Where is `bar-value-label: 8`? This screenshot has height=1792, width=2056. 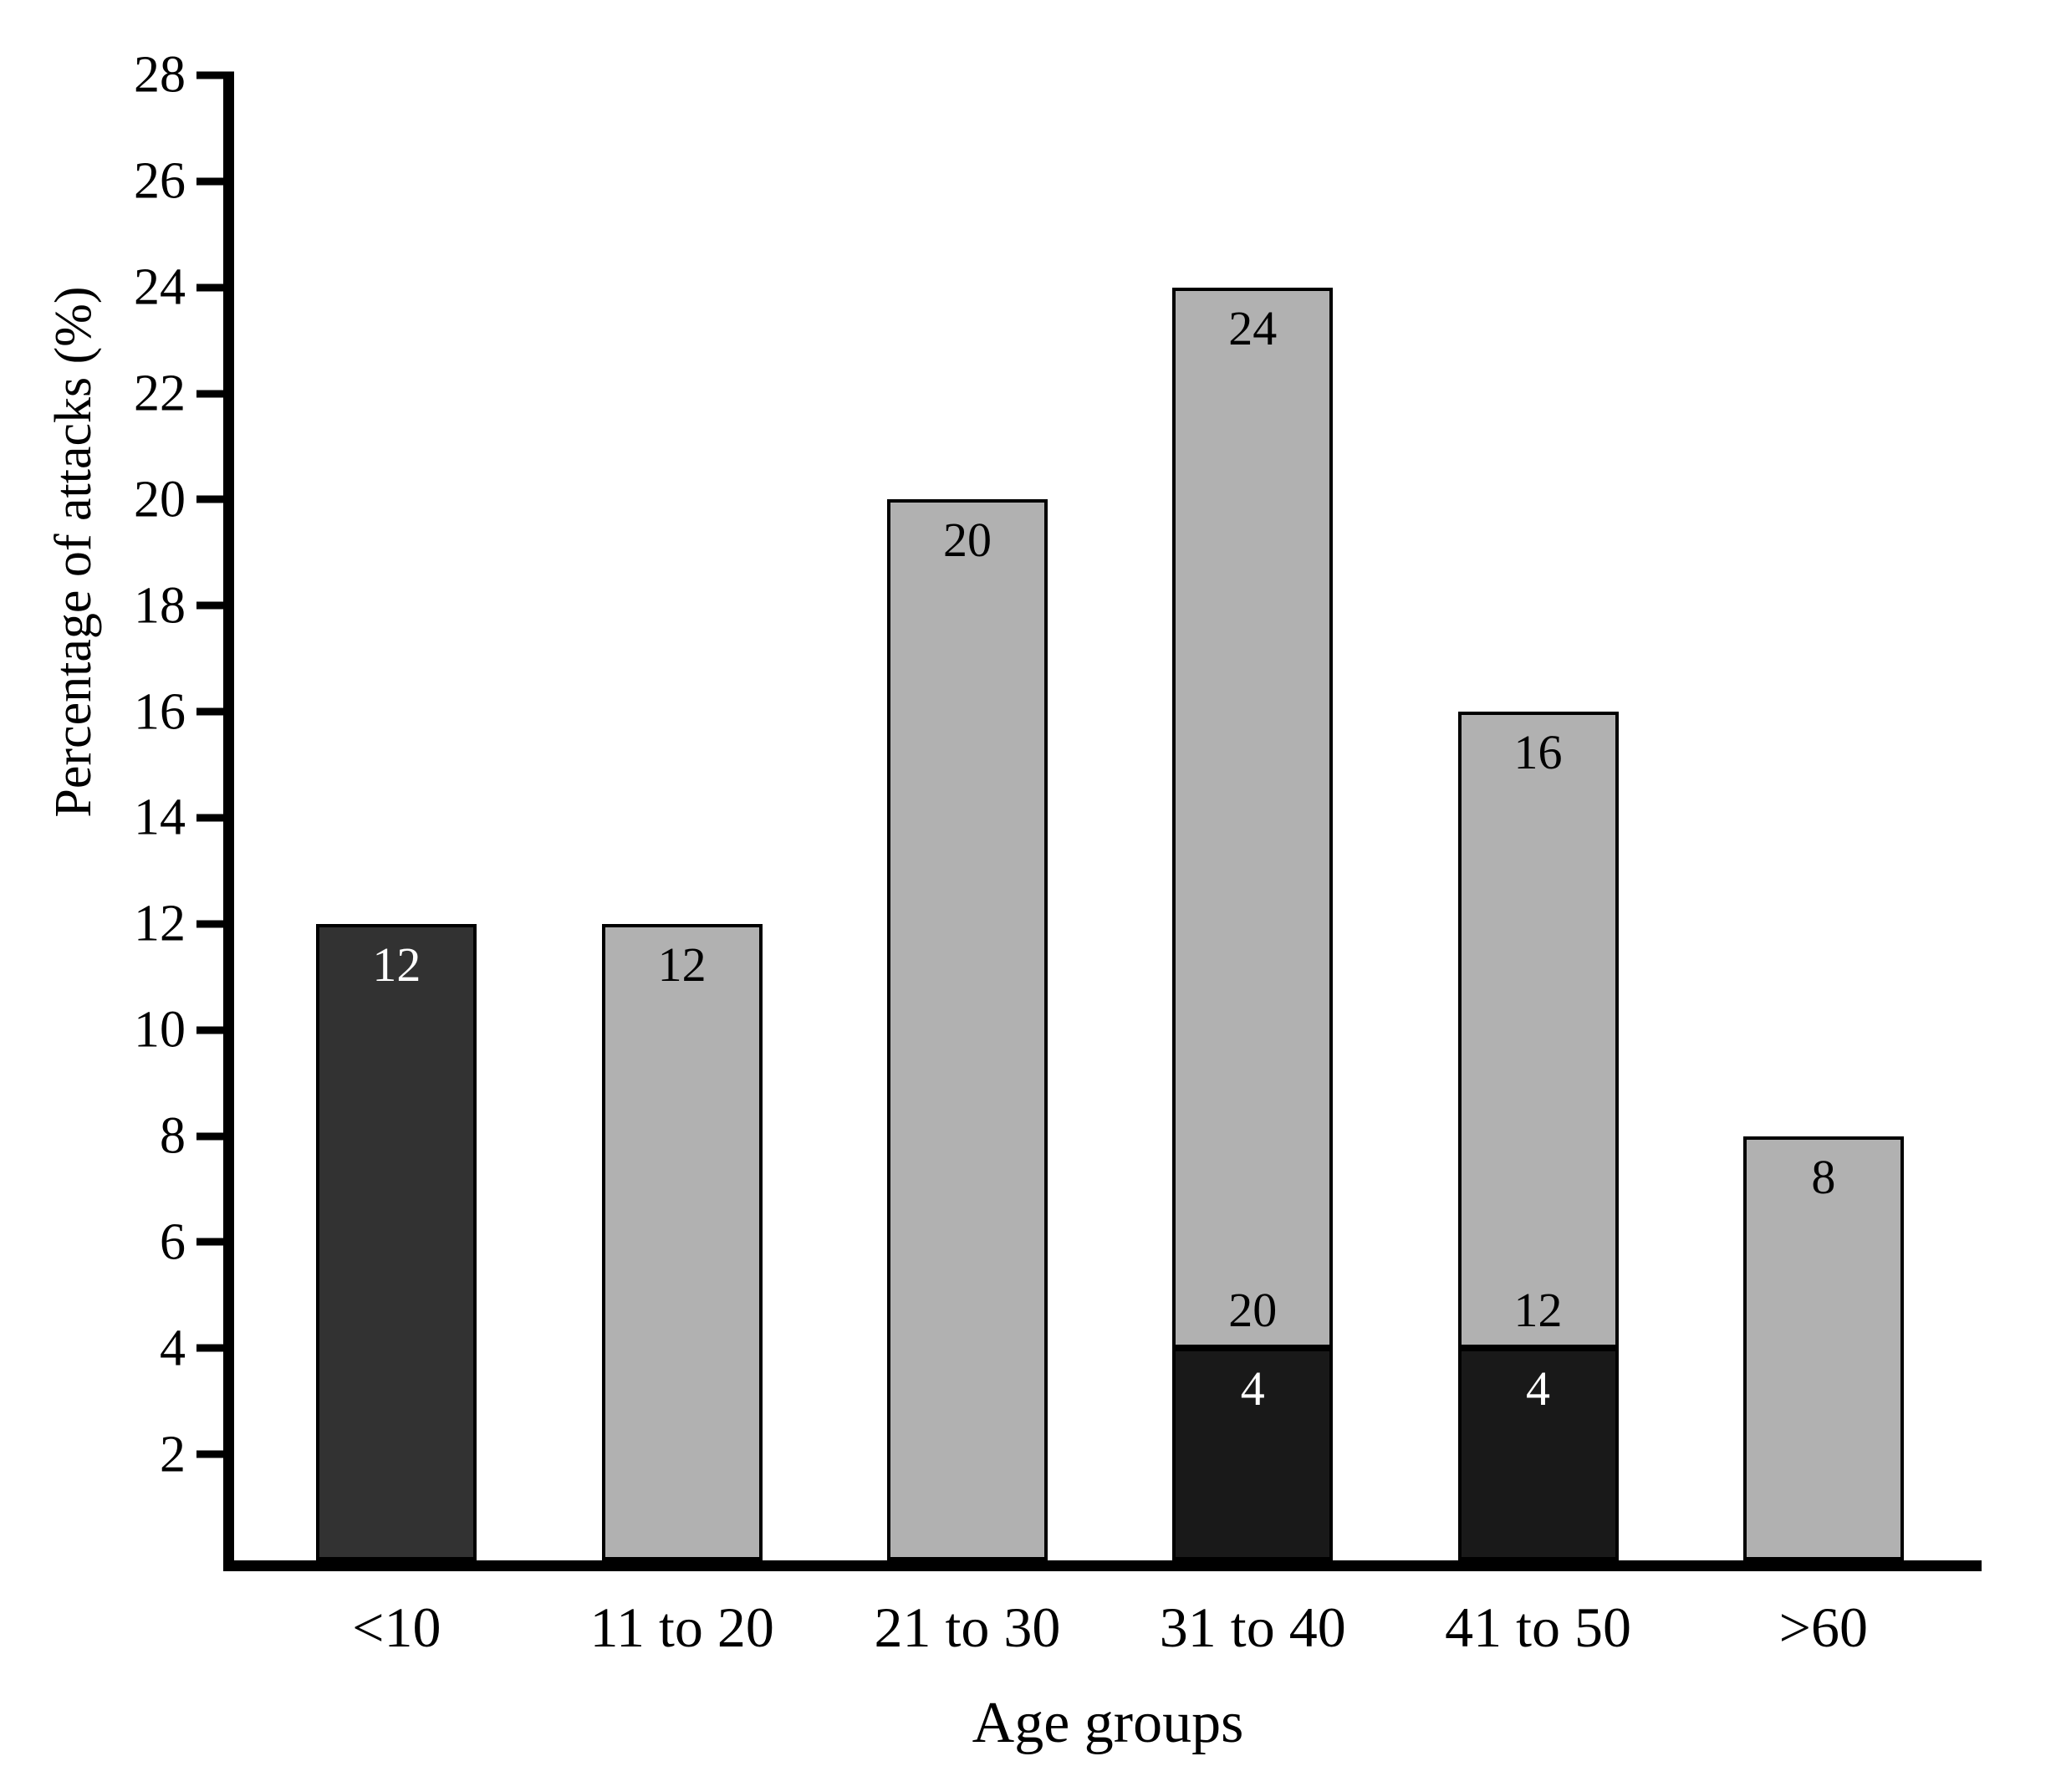
bar-value-label: 8 is located at coordinates (1823, 1176).